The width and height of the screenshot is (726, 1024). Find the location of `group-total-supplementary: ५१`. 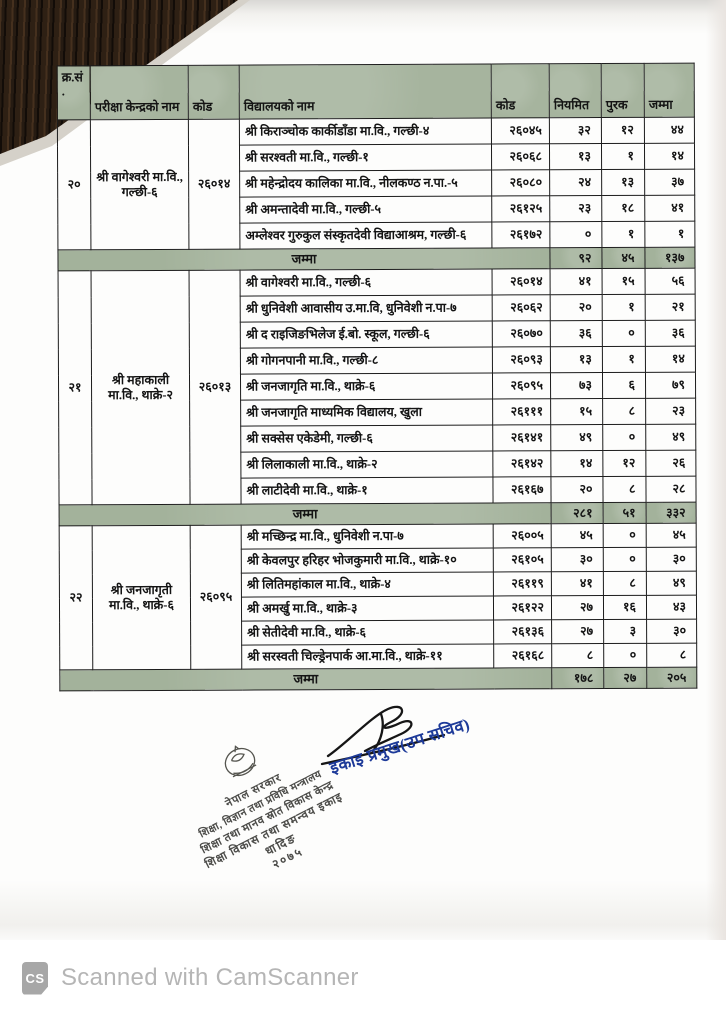

group-total-supplementary: ५१ is located at coordinates (625, 513).